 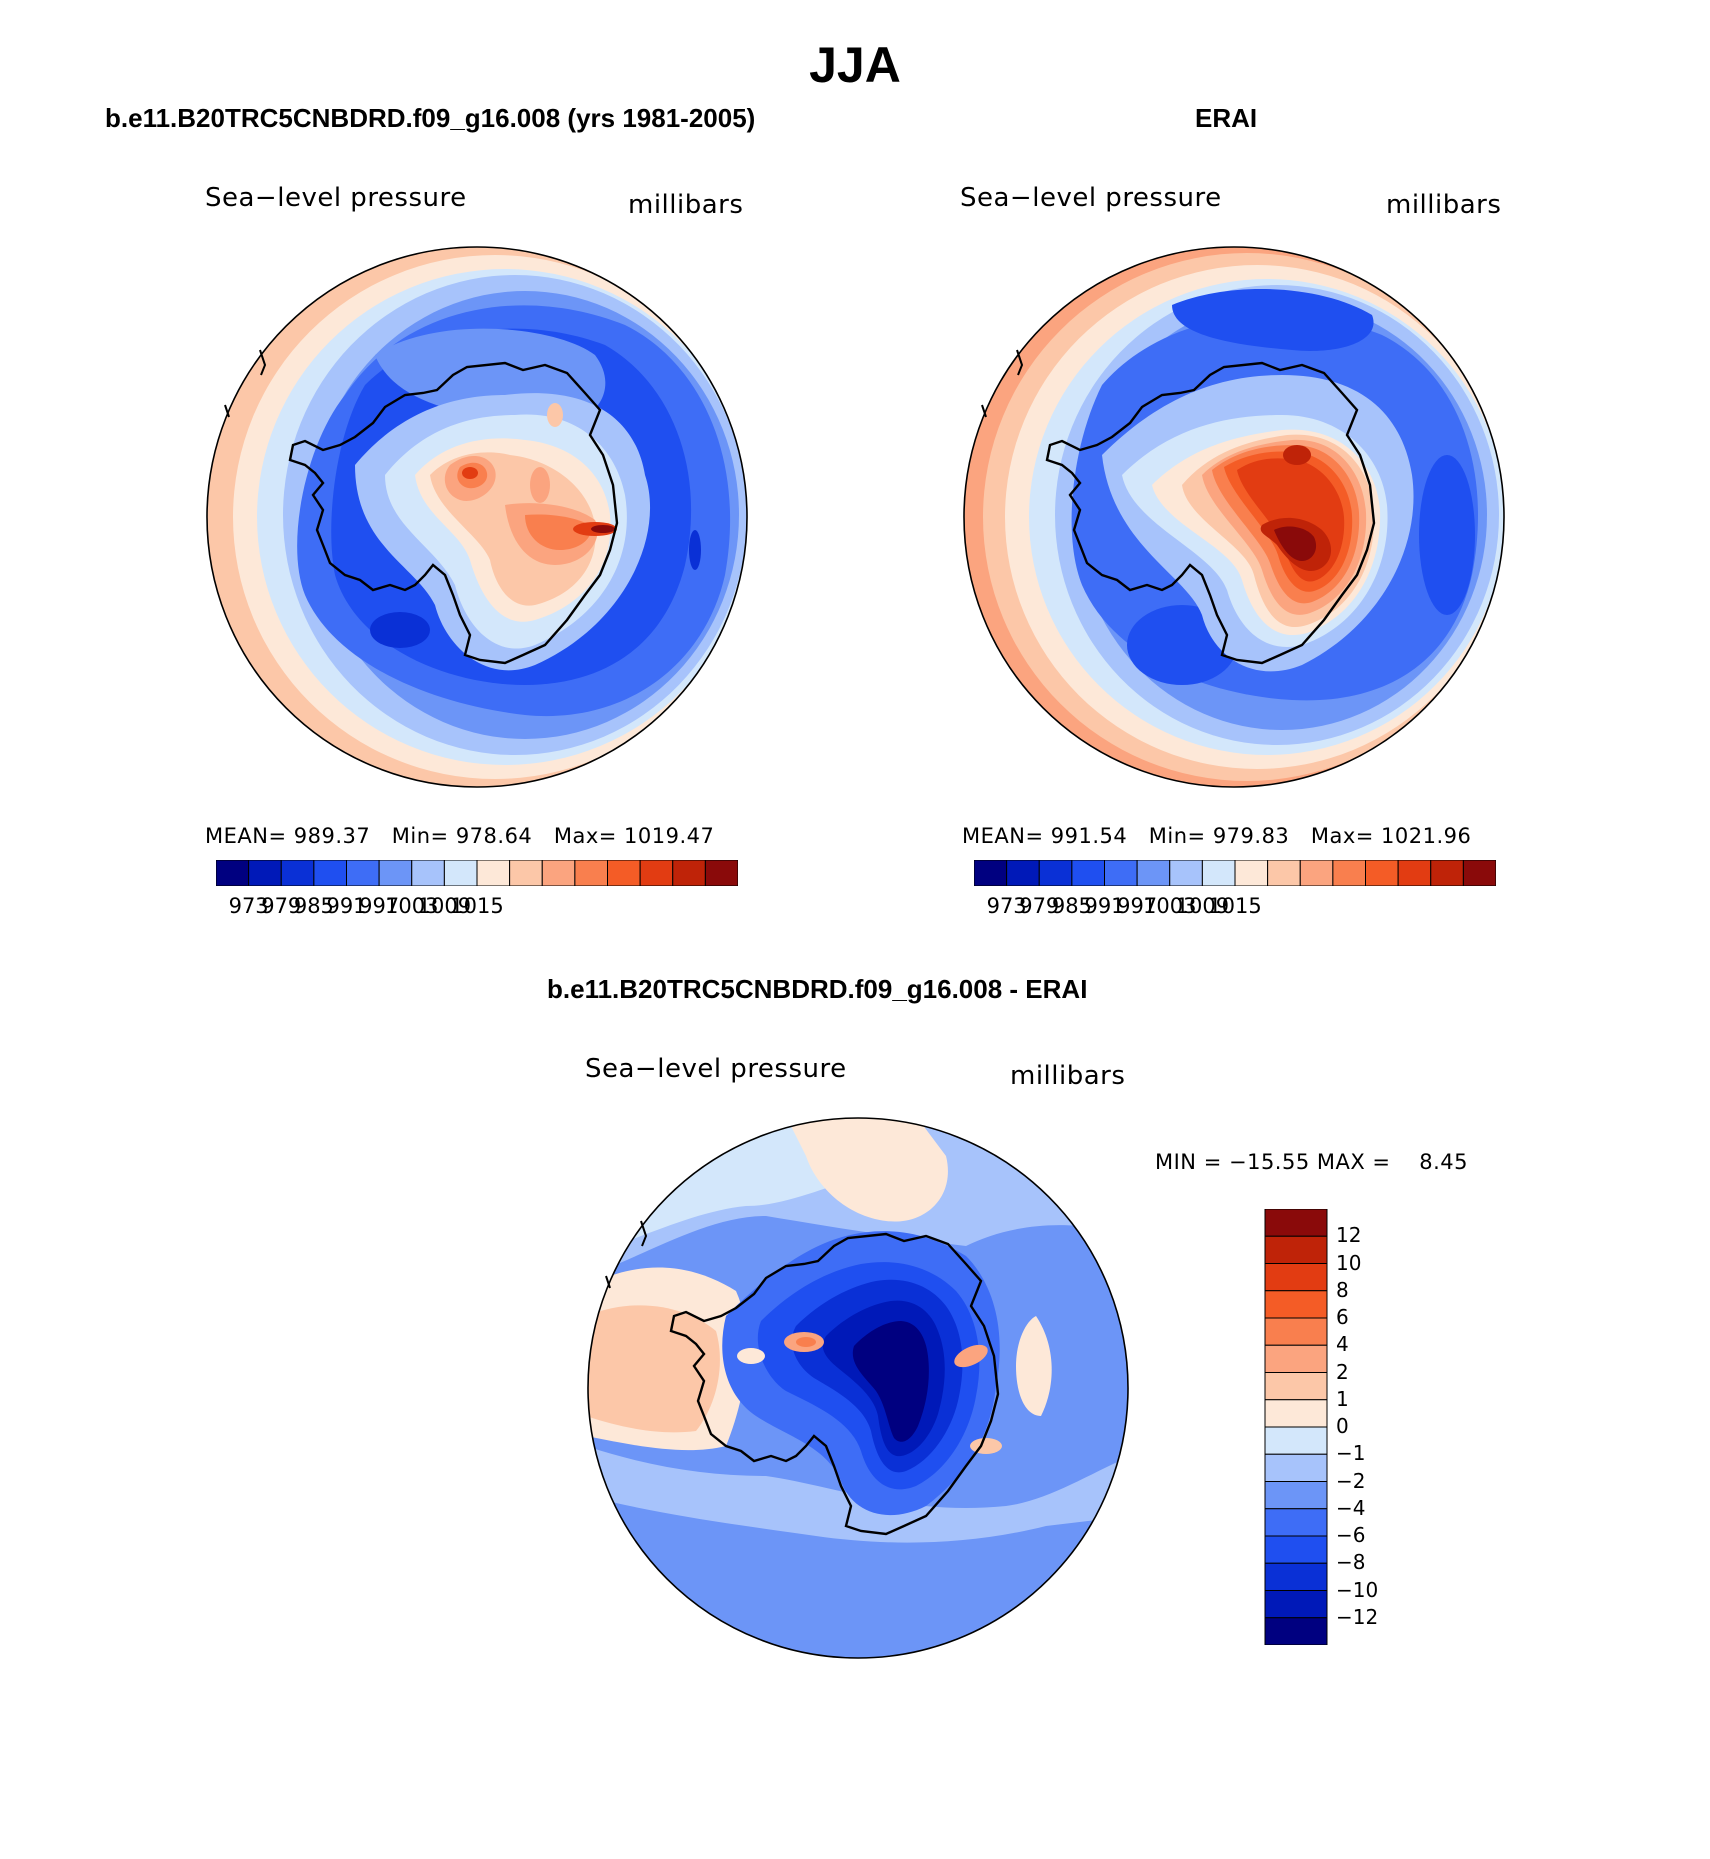 I want to click on difference-polar-map, so click(x=858, y=1388).